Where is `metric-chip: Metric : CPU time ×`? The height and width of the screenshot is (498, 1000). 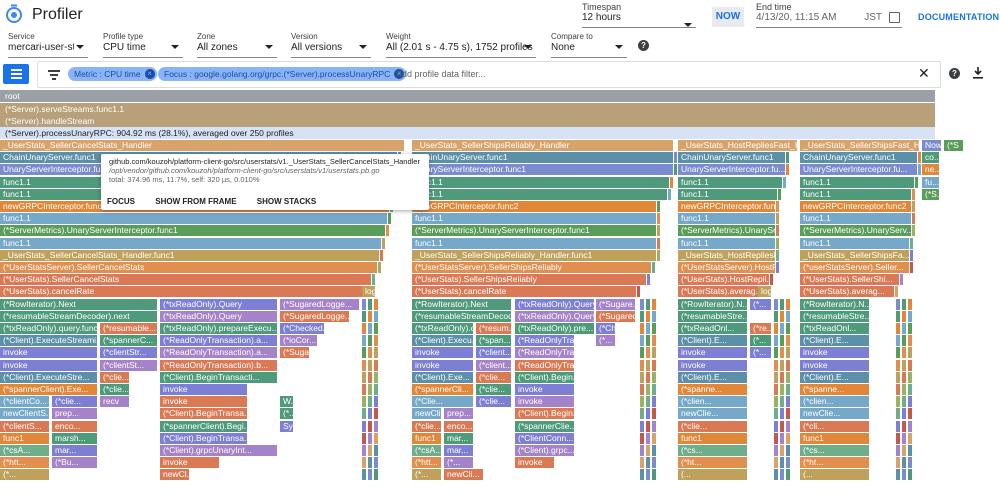
metric-chip: Metric : CPU time × is located at coordinates (112, 74).